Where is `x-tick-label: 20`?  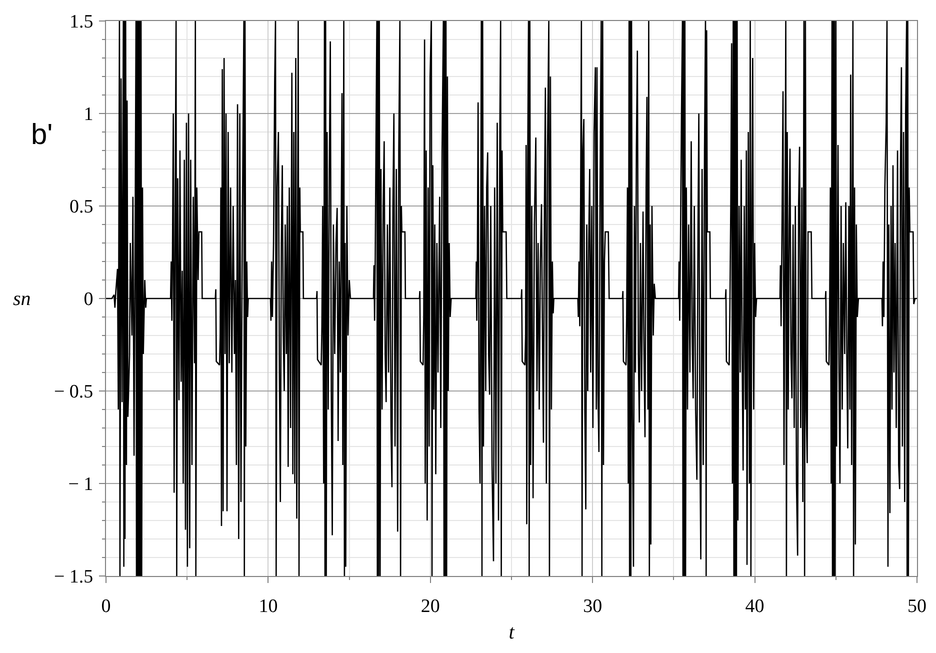 x-tick-label: 20 is located at coordinates (430, 606).